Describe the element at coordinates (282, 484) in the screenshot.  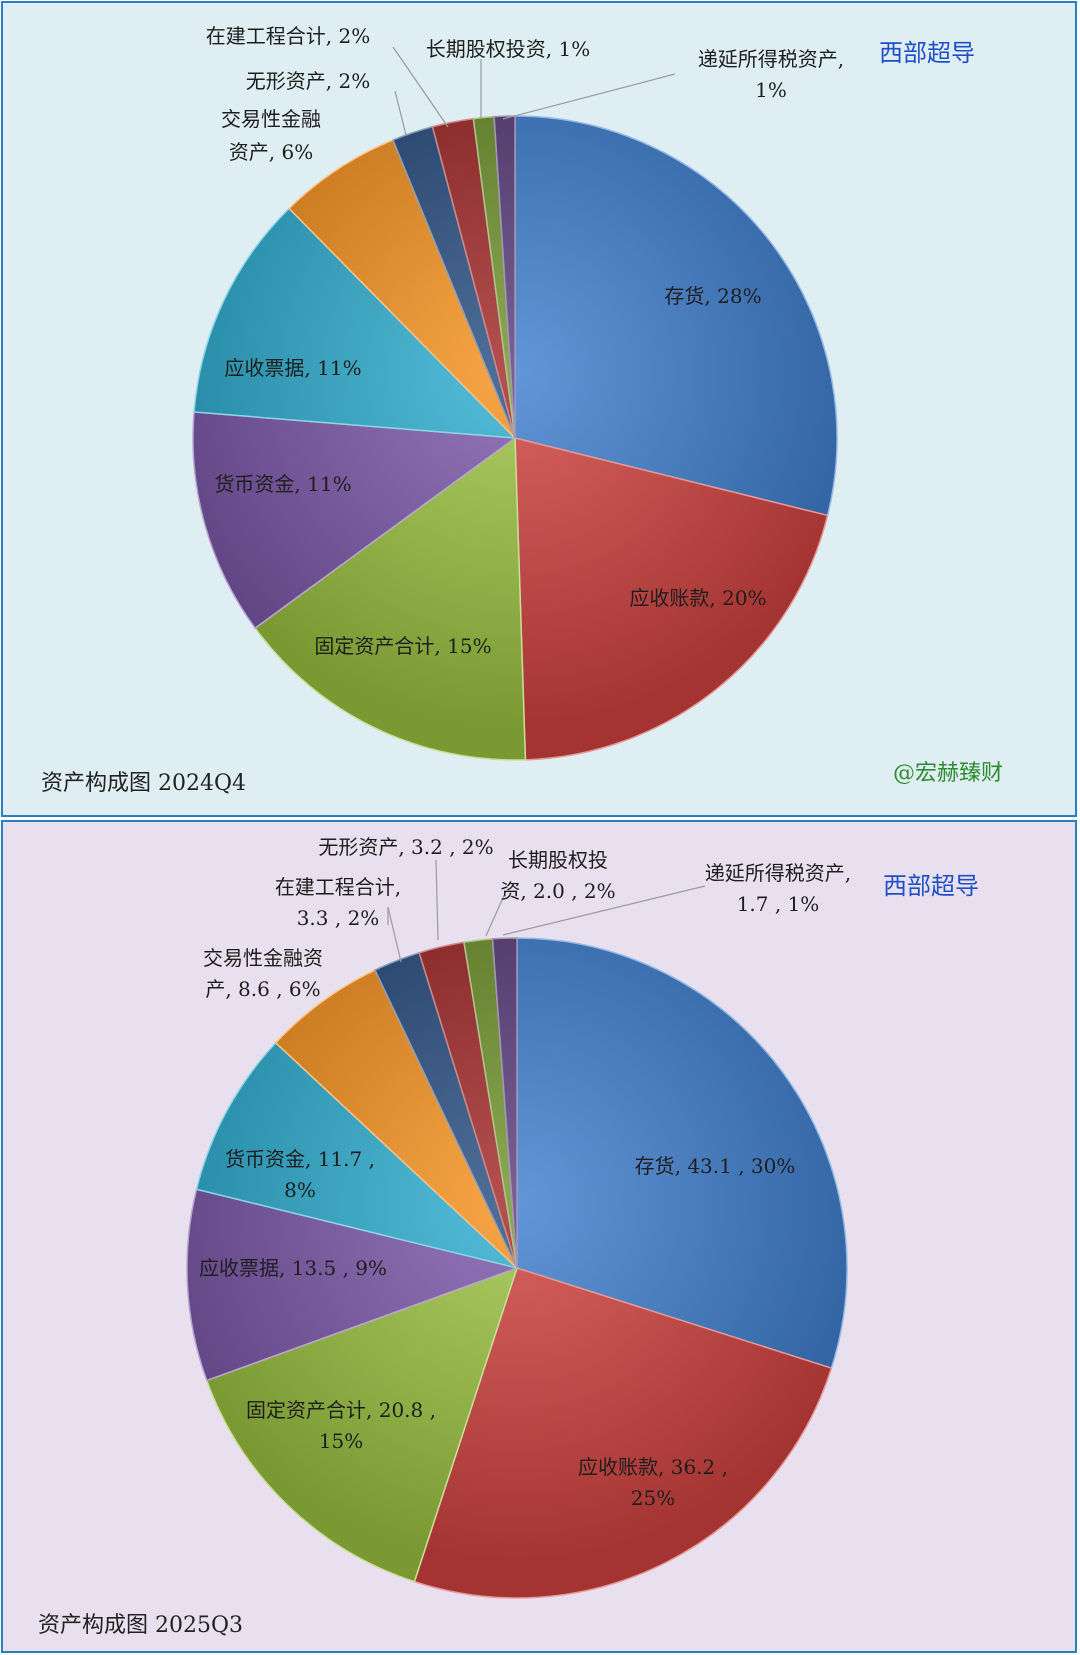
I see `slice-label-4: 货币资金, 11%` at that location.